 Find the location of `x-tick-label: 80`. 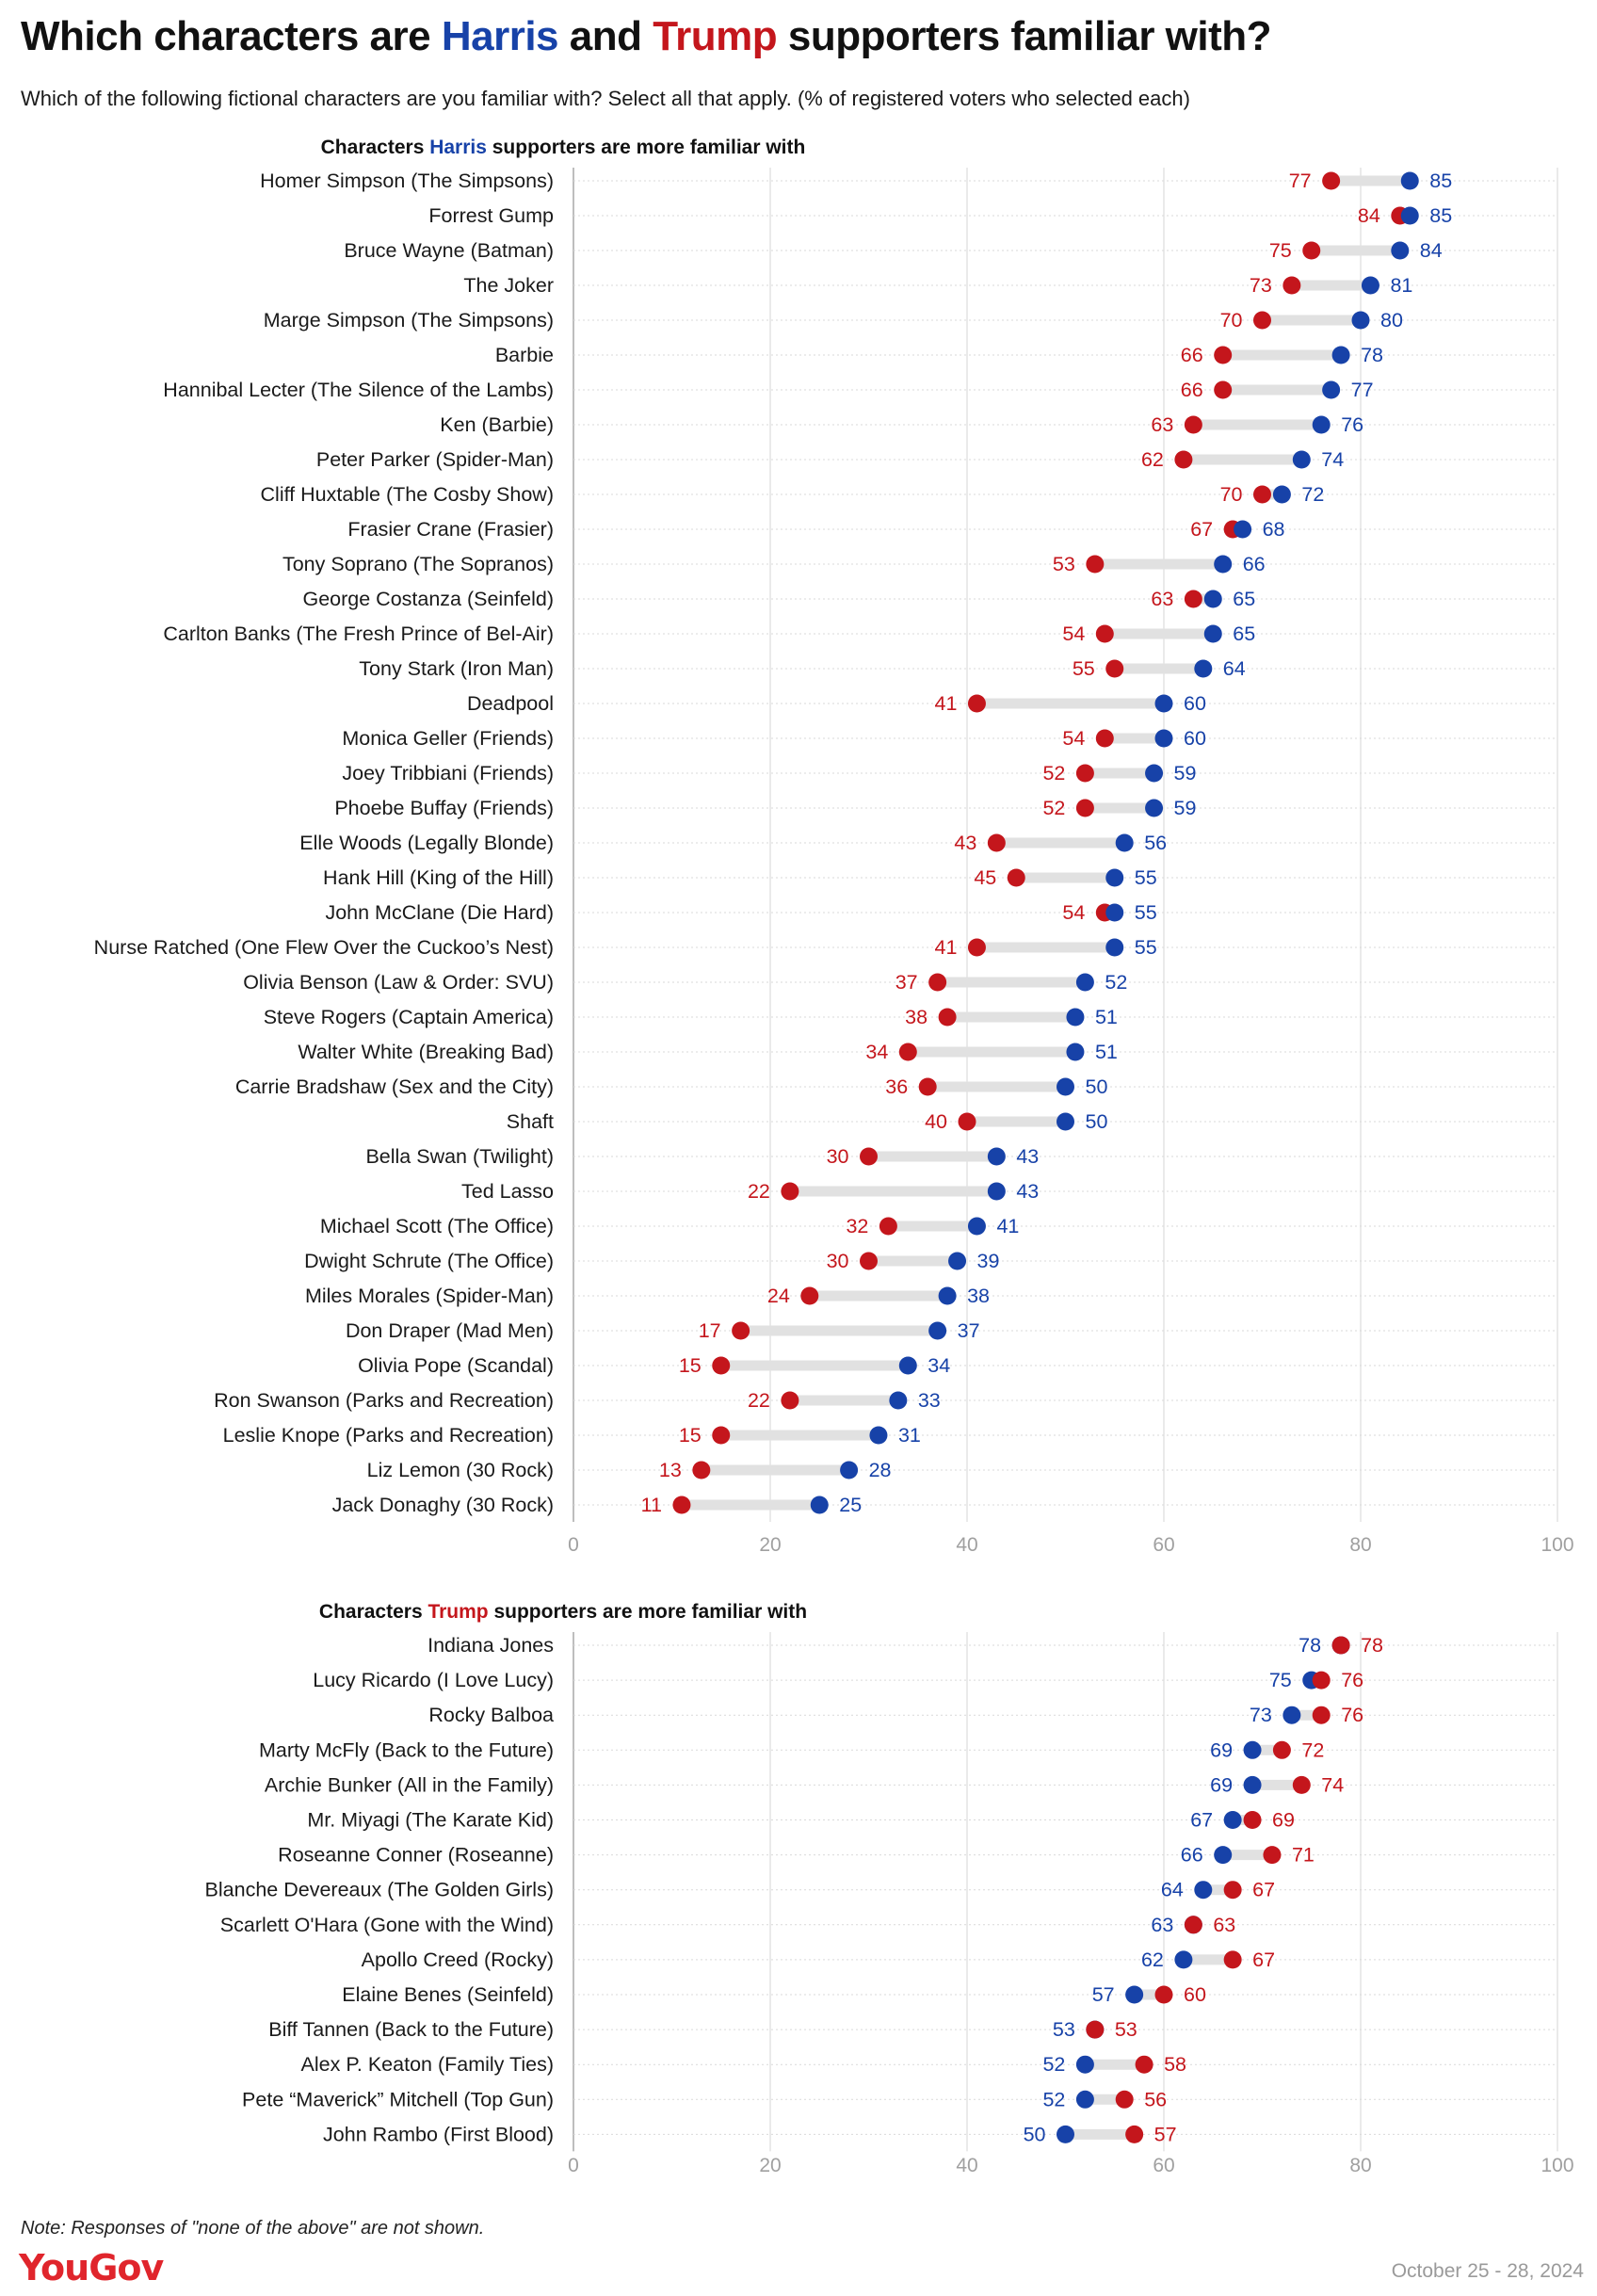

x-tick-label: 80 is located at coordinates (1360, 2165).